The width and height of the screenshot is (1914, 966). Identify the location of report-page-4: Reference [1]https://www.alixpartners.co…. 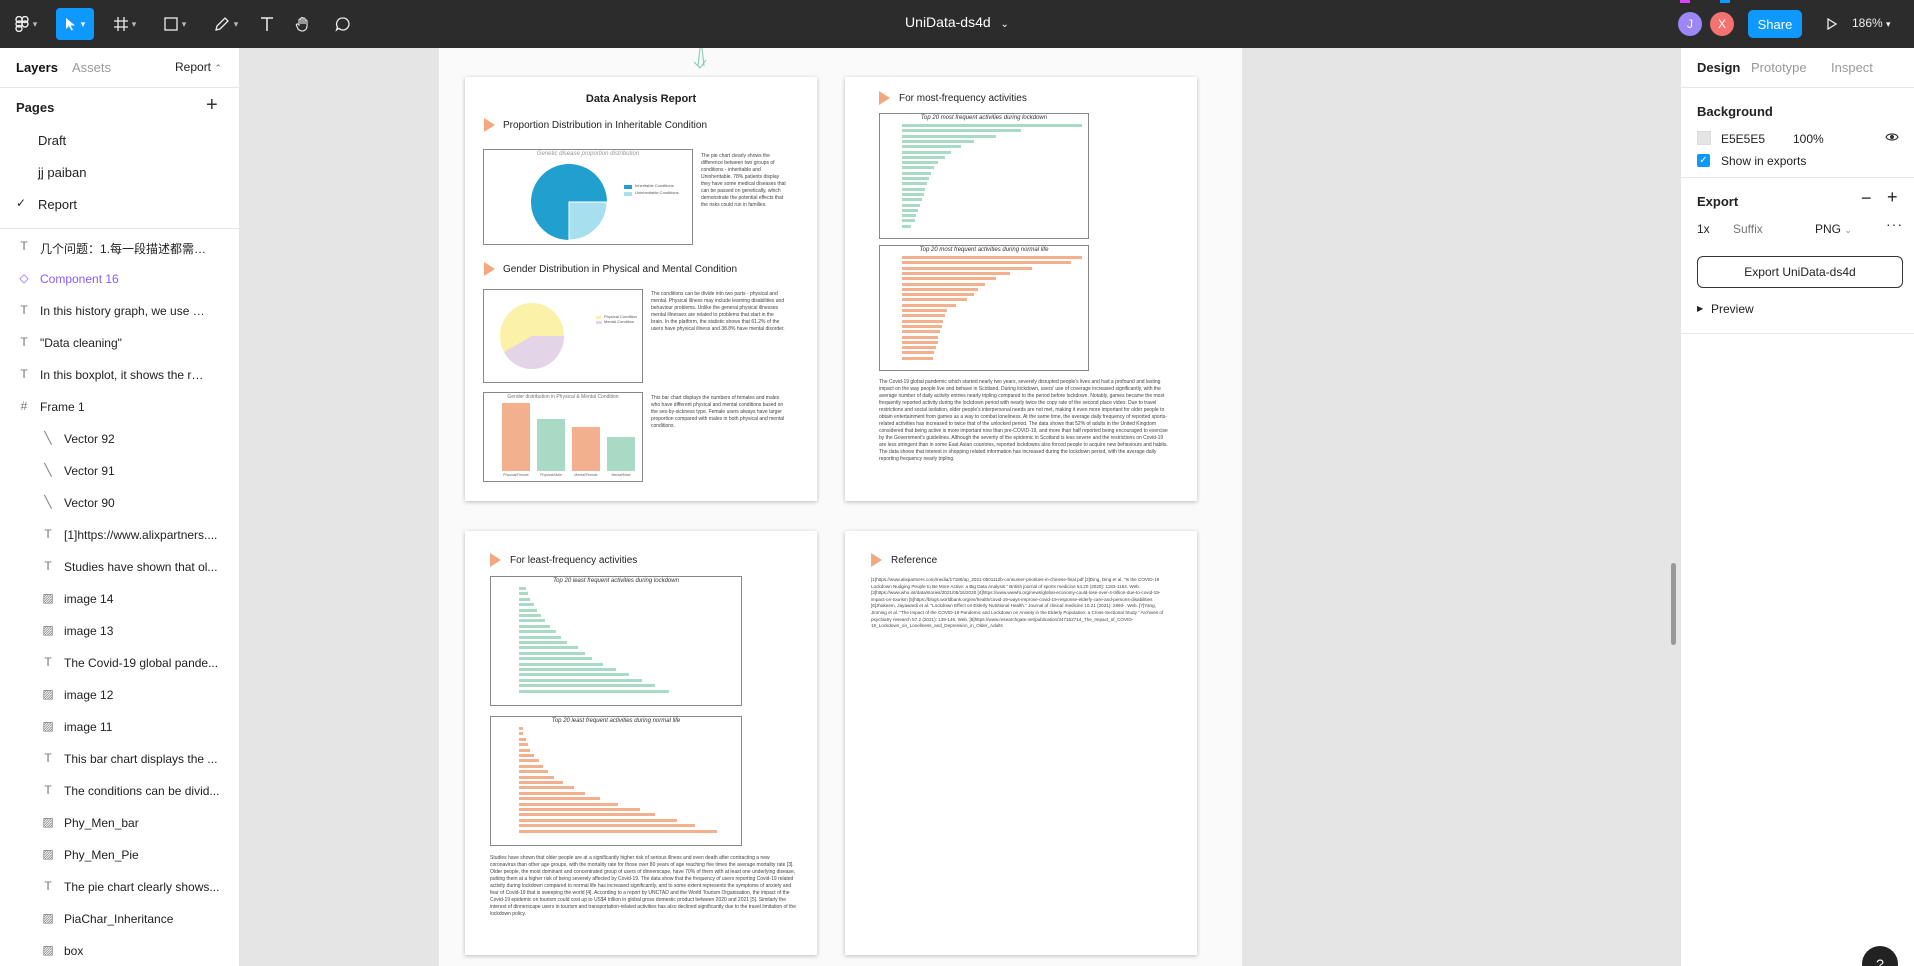
(1021, 743).